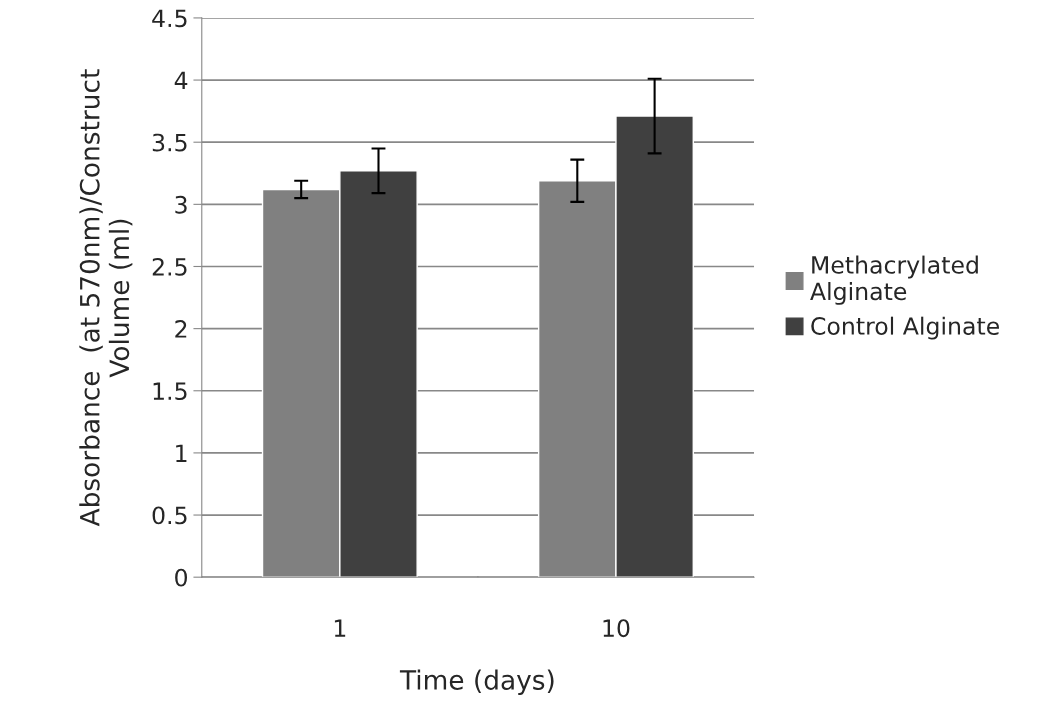 The image size is (1062, 717). What do you see at coordinates (169, 142) in the screenshot?
I see `y-tick-label: 3.5` at bounding box center [169, 142].